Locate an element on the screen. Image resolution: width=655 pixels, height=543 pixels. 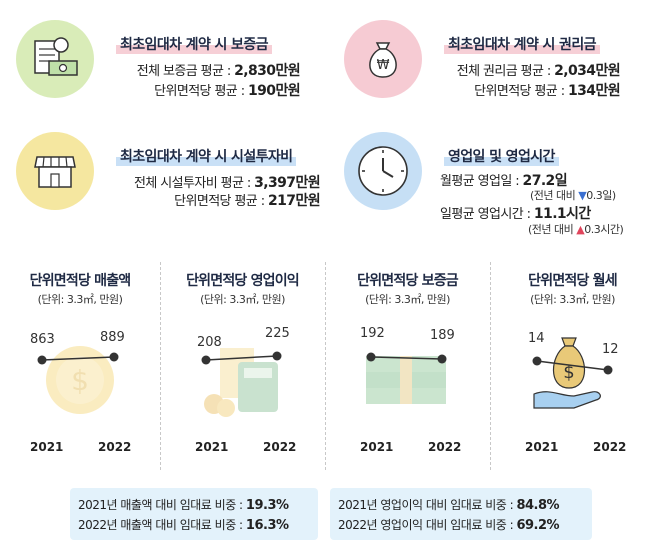
clock-icon is located at coordinates (383, 171).